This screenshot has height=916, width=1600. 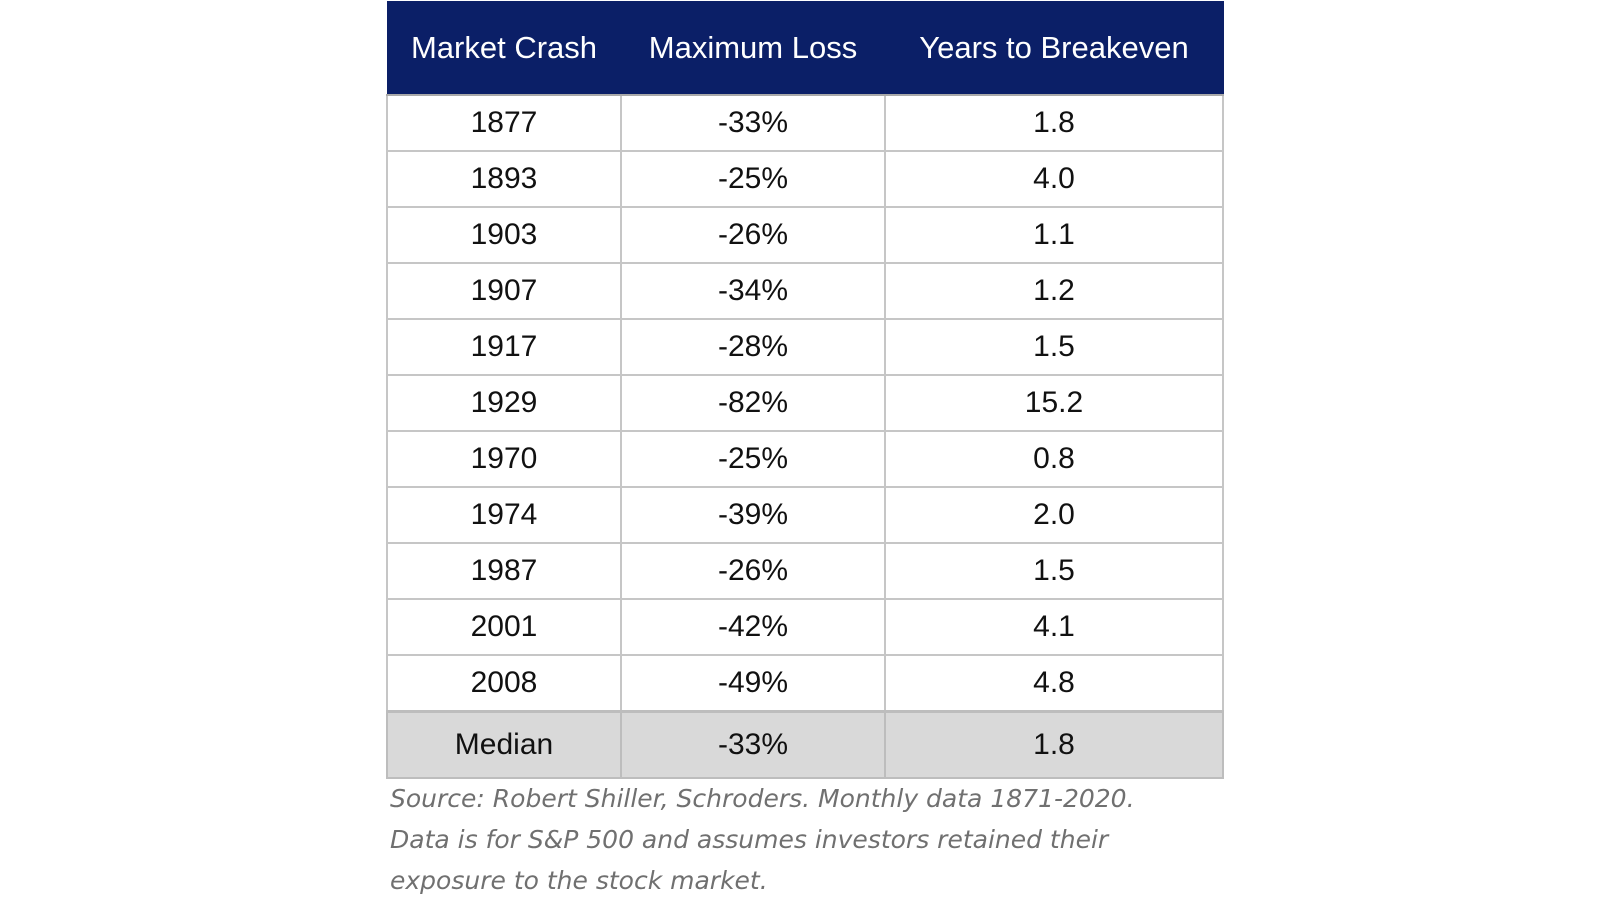 I want to click on median-years-to-breakeven: 1.8, so click(x=1054, y=744).